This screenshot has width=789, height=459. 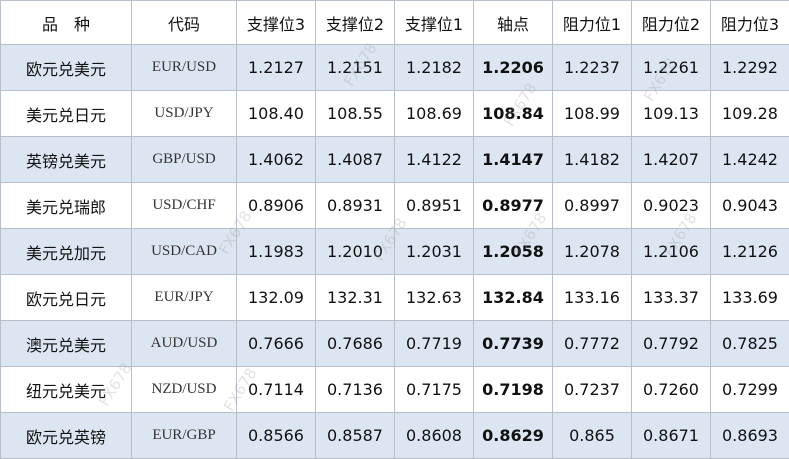 What do you see at coordinates (671, 23) in the screenshot?
I see `header-resistance-2: 阻力位2` at bounding box center [671, 23].